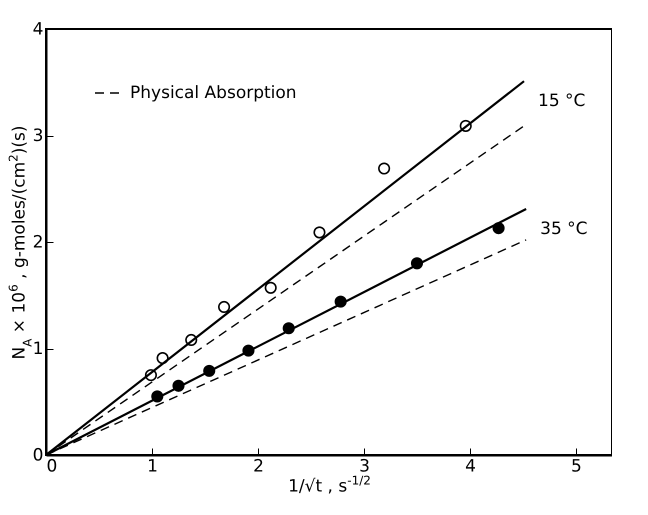  I want to click on x-tick-label: 1, so click(152, 466).